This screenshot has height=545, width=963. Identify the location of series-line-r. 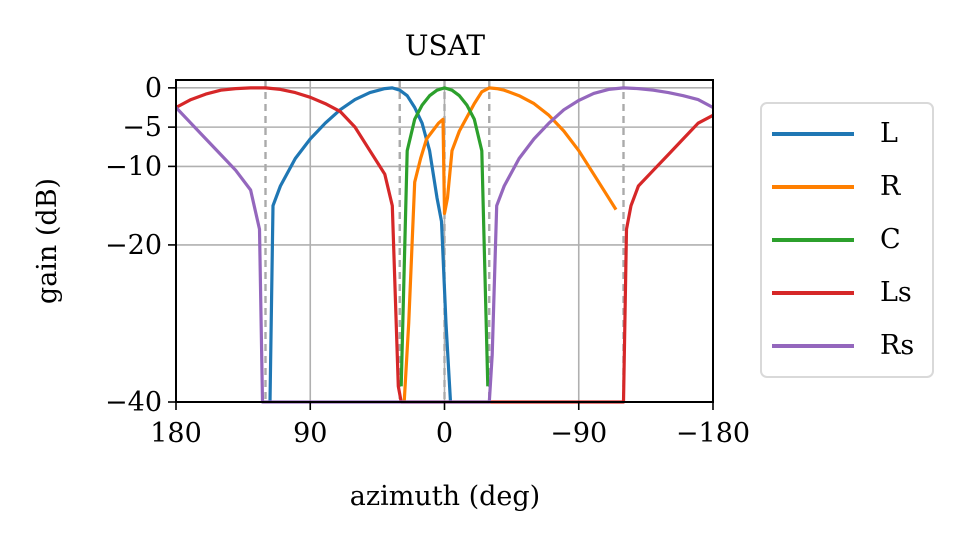
(510, 244).